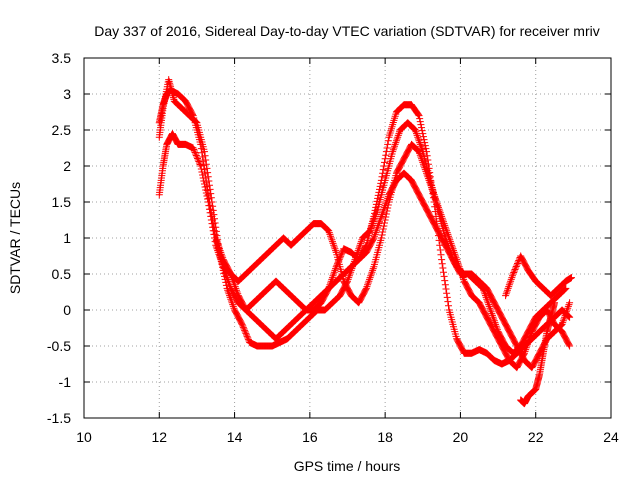  Describe the element at coordinates (59, 238) in the screenshot. I see `y-tick-labels: -1.5 -1 -0.5 0 0.5 1 1.5 2 2.5 3 3.5` at that location.